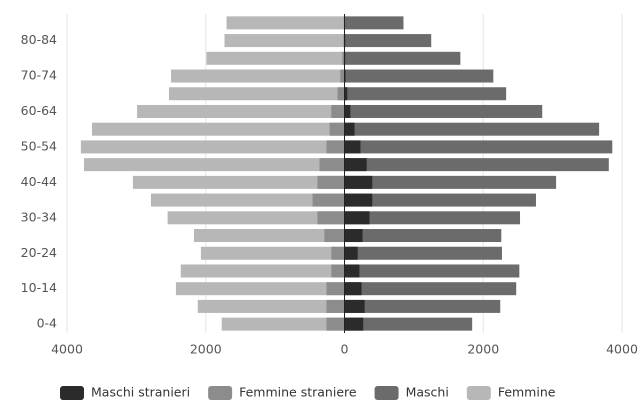 The width and height of the screenshot is (640, 405). Describe the element at coordinates (39, 110) in the screenshot. I see `y-tick-label: 60-64` at that location.